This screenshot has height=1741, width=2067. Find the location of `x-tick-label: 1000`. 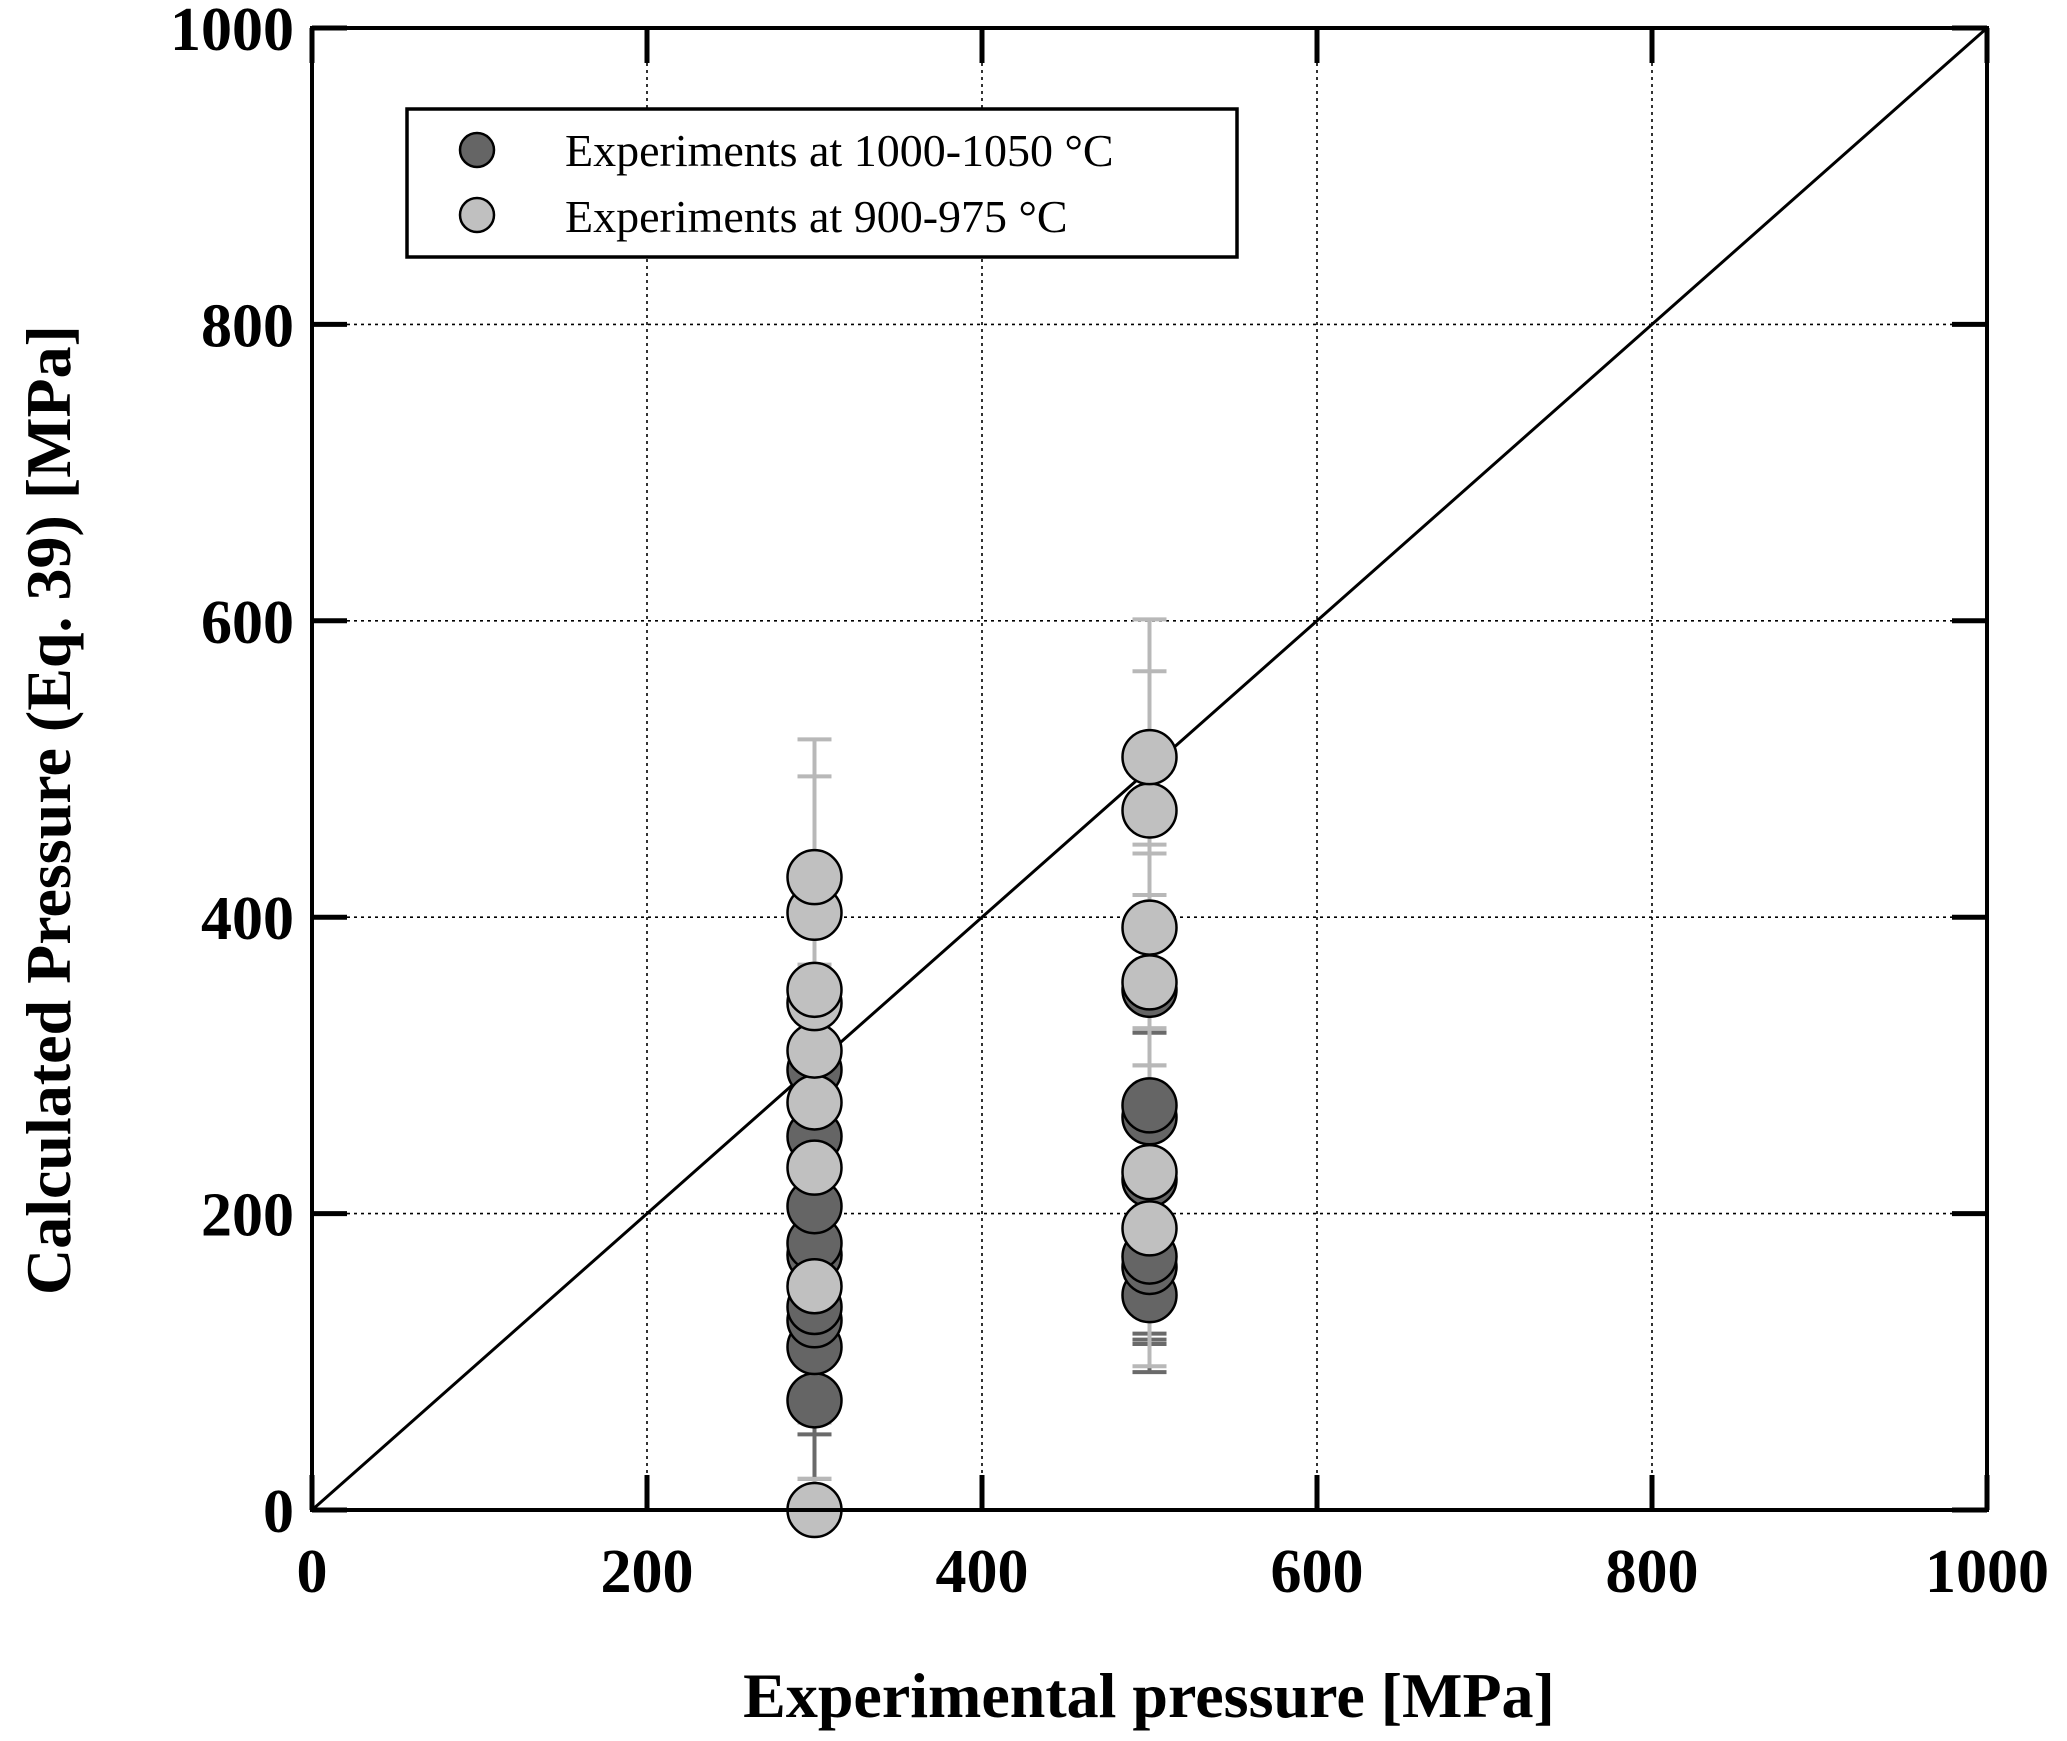

x-tick-label: 1000 is located at coordinates (1987, 1572).